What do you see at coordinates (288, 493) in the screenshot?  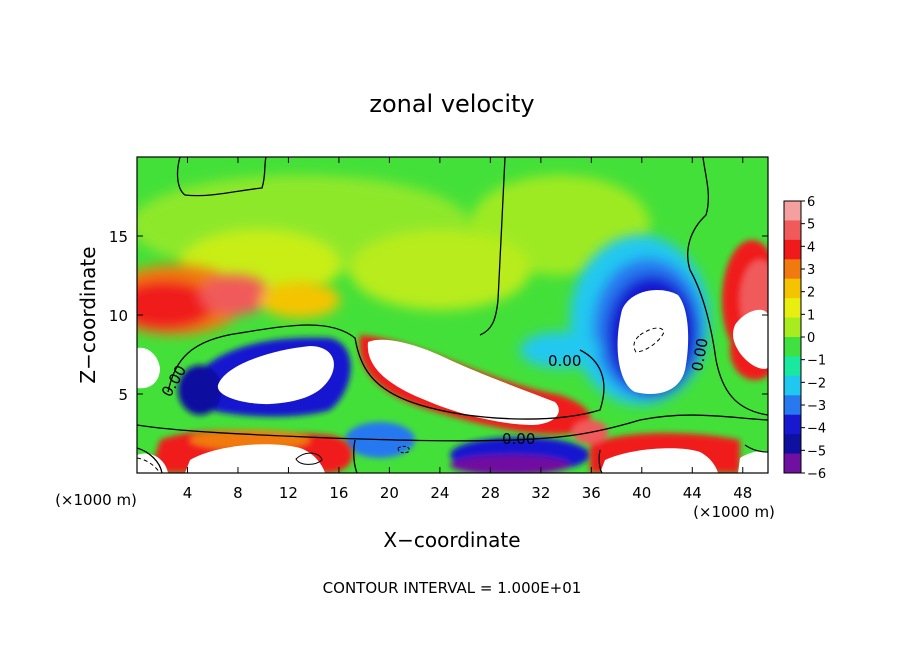 I see `x-tick-label: 12` at bounding box center [288, 493].